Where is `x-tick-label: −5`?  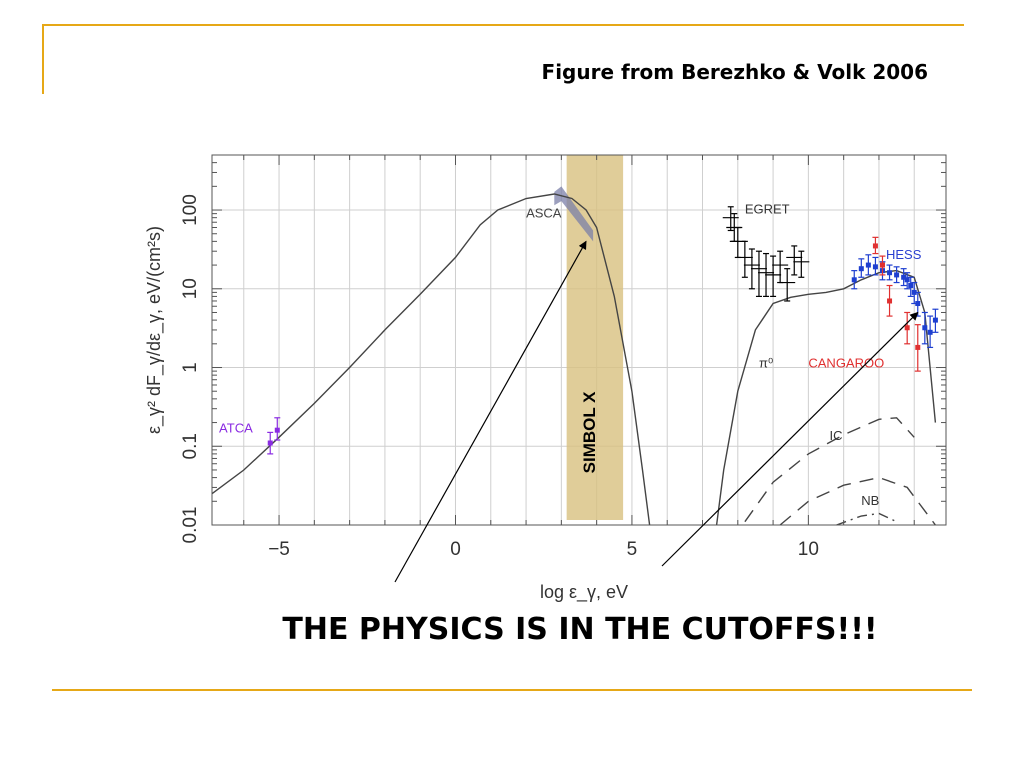
x-tick-label: −5 is located at coordinates (279, 549).